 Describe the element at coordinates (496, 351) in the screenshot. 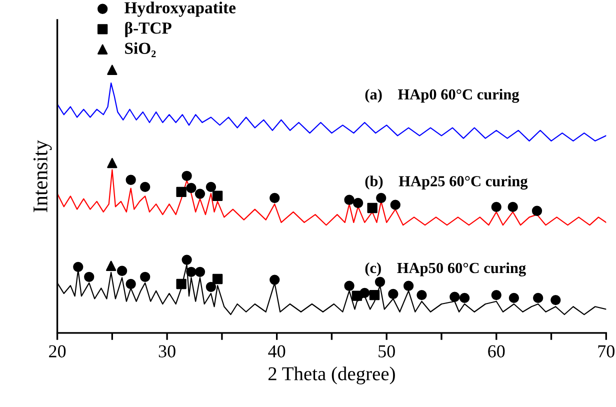

I see `x-tick-label: 60` at that location.